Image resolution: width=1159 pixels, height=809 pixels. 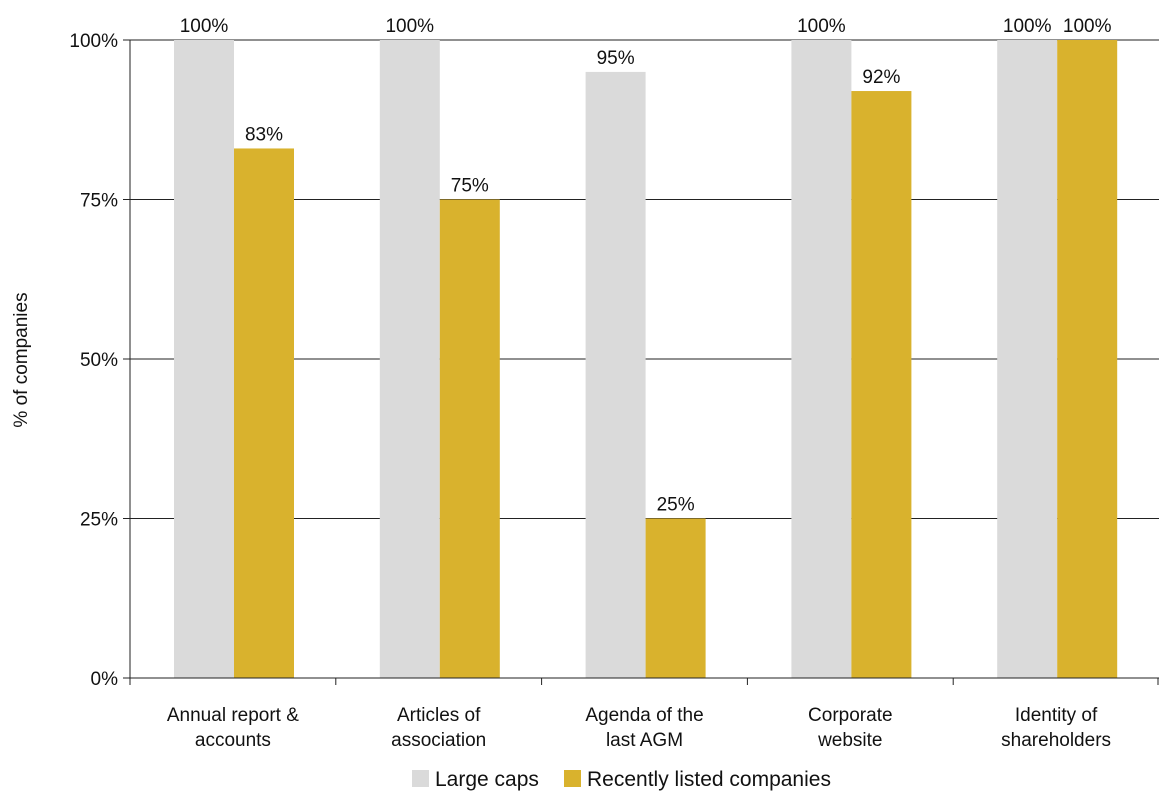 What do you see at coordinates (881, 77) in the screenshot?
I see `data-label: 92%` at bounding box center [881, 77].